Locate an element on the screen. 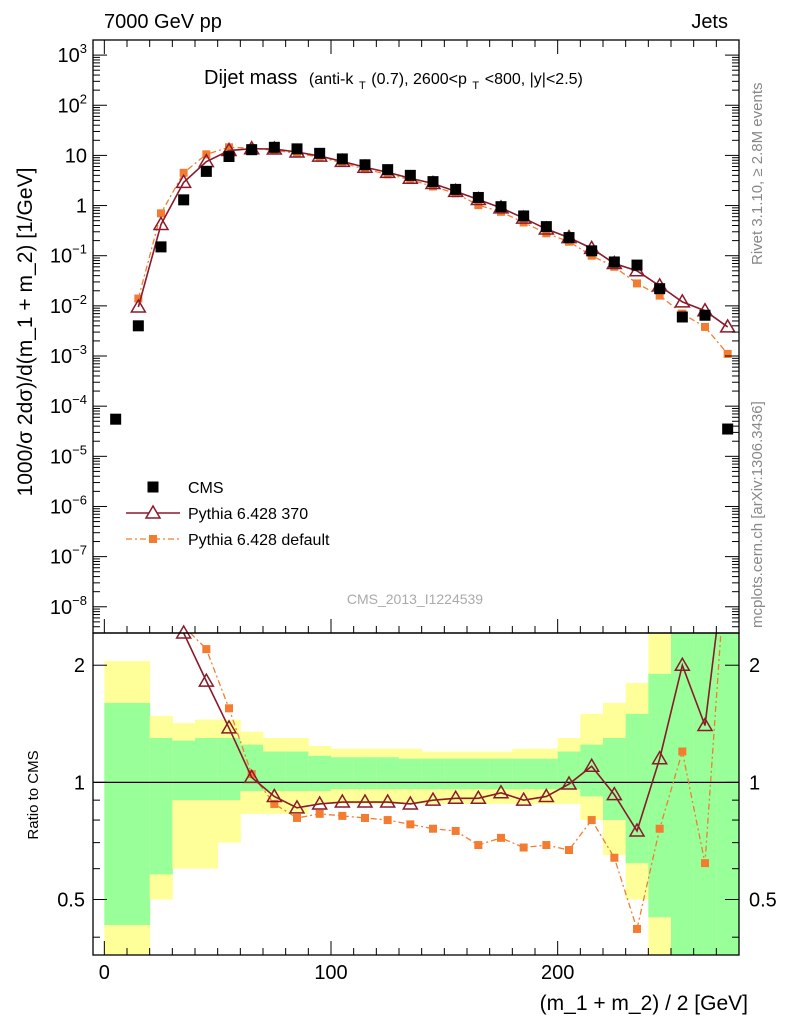 The width and height of the screenshot is (786, 1024). mcplots-side-label: mcplots.cern.ch [arXiv:1306.3436] is located at coordinates (757, 514).